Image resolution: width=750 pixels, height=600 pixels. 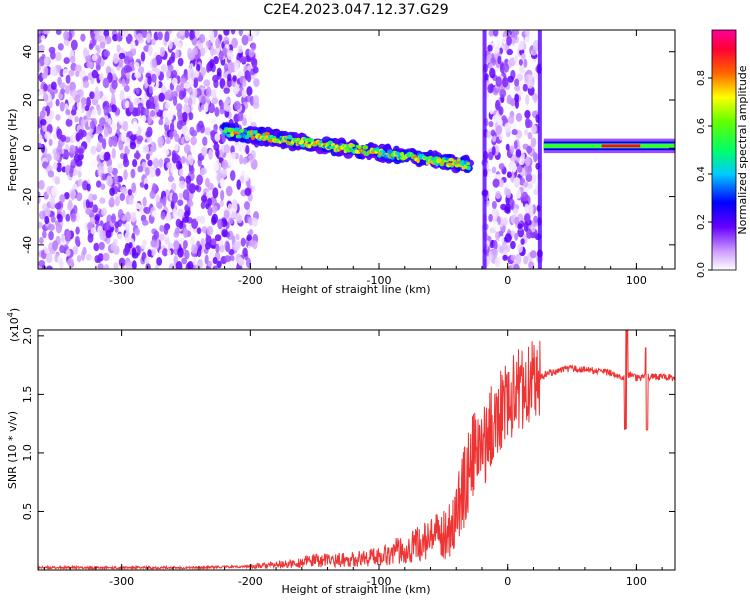 What do you see at coordinates (379, 581) in the screenshot?
I see `x-tick-label: -100` at bounding box center [379, 581].